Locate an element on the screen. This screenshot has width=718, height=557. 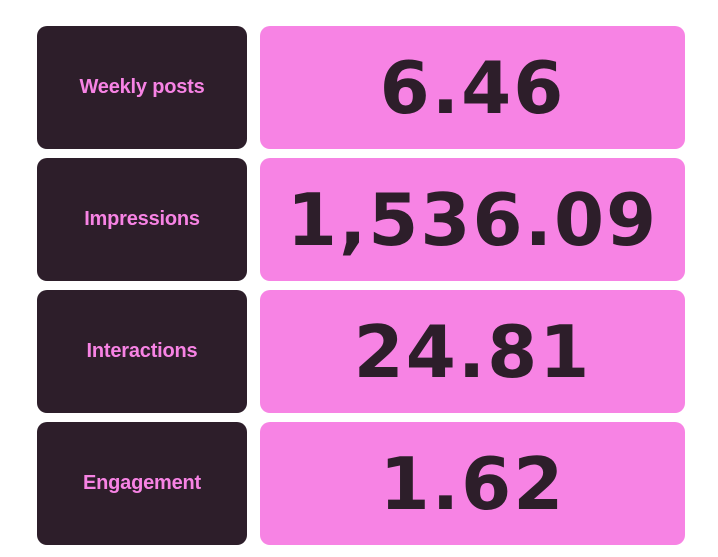
metric-value: 24.81 is located at coordinates (472, 351).